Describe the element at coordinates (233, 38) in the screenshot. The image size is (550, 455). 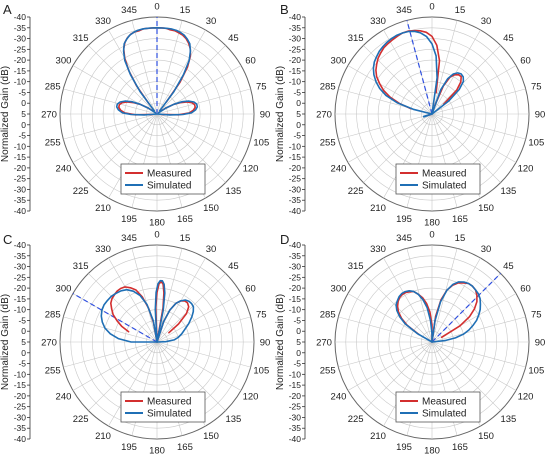
I see `angle-tick-label: 45` at that location.